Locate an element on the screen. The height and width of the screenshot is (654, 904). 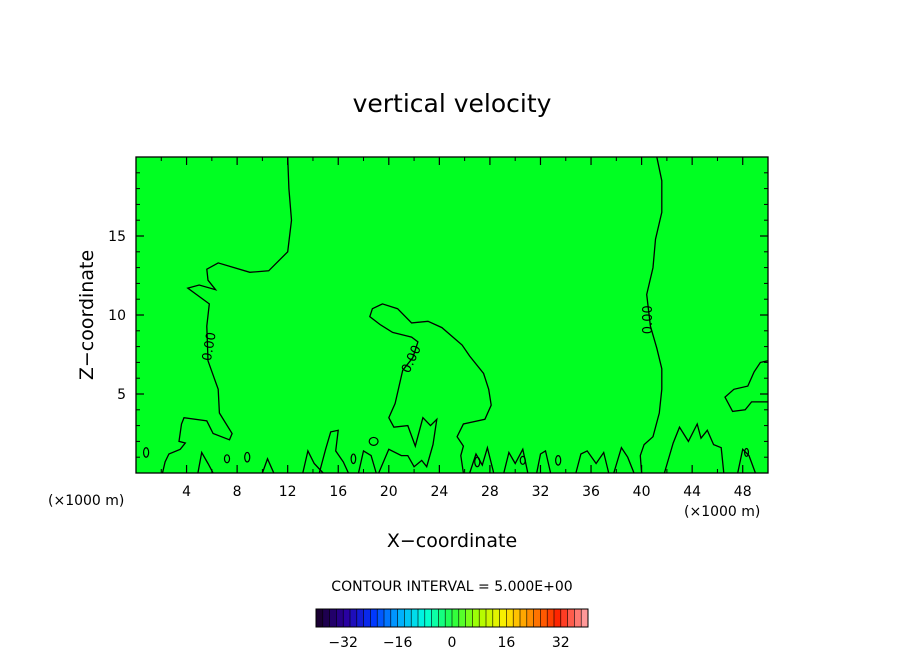
y-tick-label-15: 15 is located at coordinates (117, 237).